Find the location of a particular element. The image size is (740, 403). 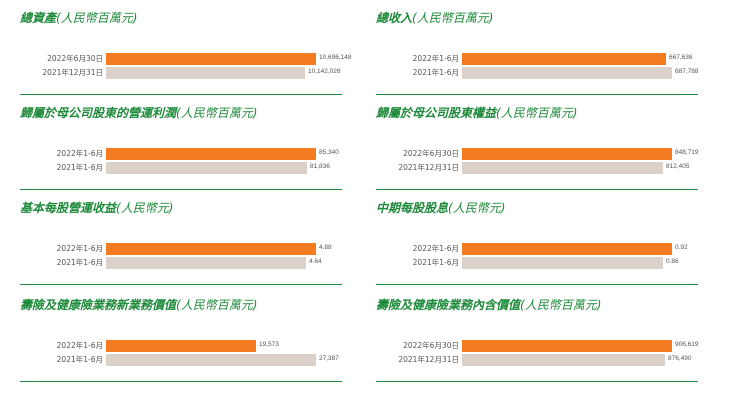

bar-row-prior: 2021年1-6月 27,387 is located at coordinates (185, 360).